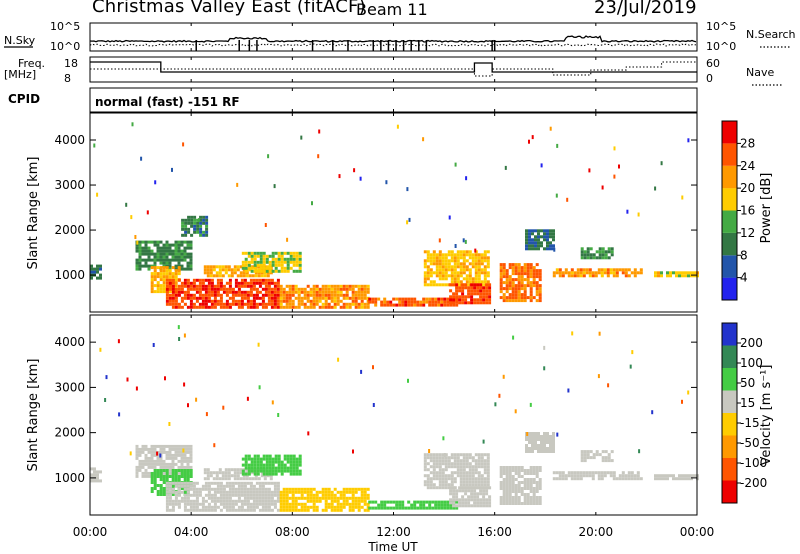 This screenshot has height=554, width=800. I want to click on velocity-ylabel: Slant Range [km], so click(33, 415).